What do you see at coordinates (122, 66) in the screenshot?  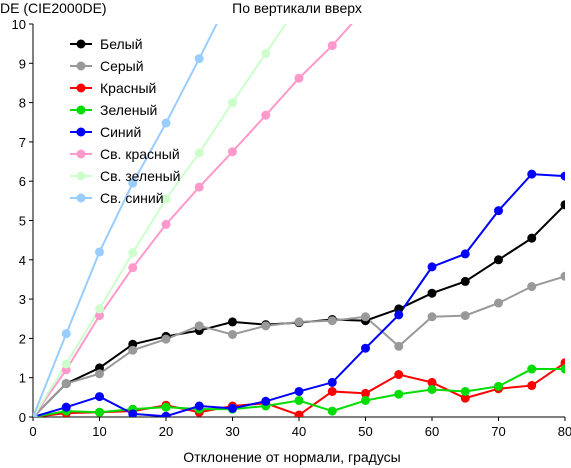 I see `legend-label: Серый` at bounding box center [122, 66].